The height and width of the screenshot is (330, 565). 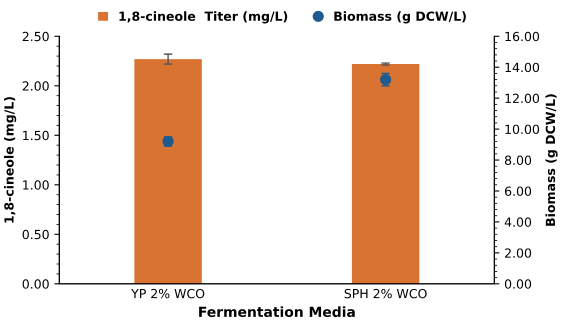 I want to click on y-axis-title: 1,8-cineole (mg/L), so click(x=10, y=160).